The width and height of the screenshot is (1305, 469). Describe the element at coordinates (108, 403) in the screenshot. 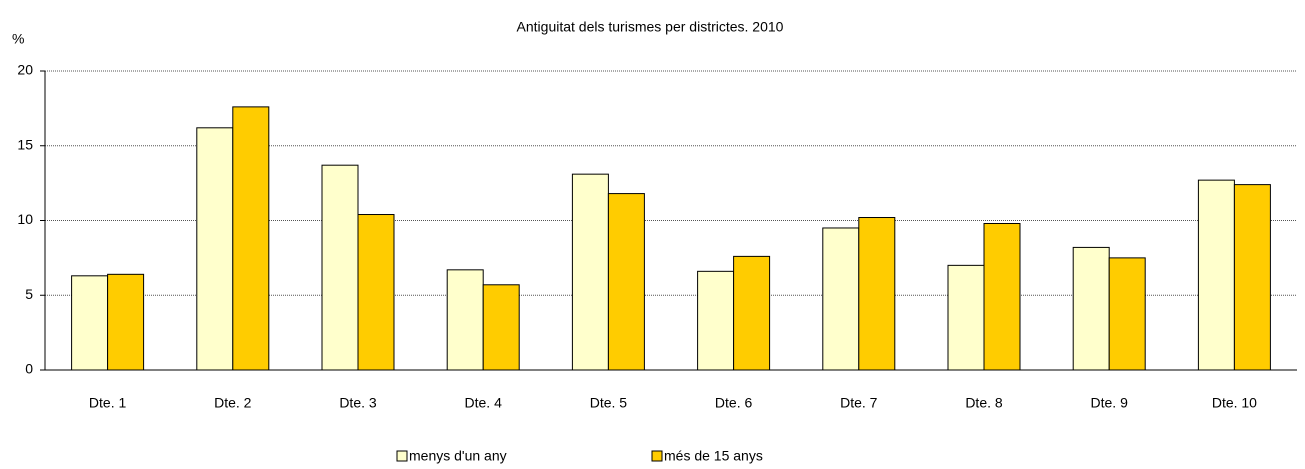

I see `x-tick-label: Dte. 1` at that location.